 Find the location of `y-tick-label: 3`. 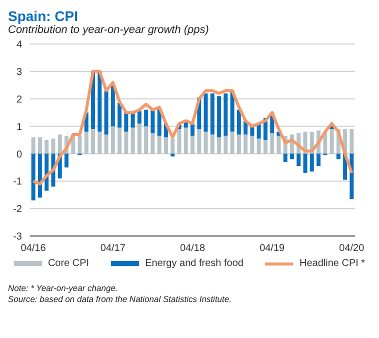

y-tick-label: 3 is located at coordinates (19, 72).